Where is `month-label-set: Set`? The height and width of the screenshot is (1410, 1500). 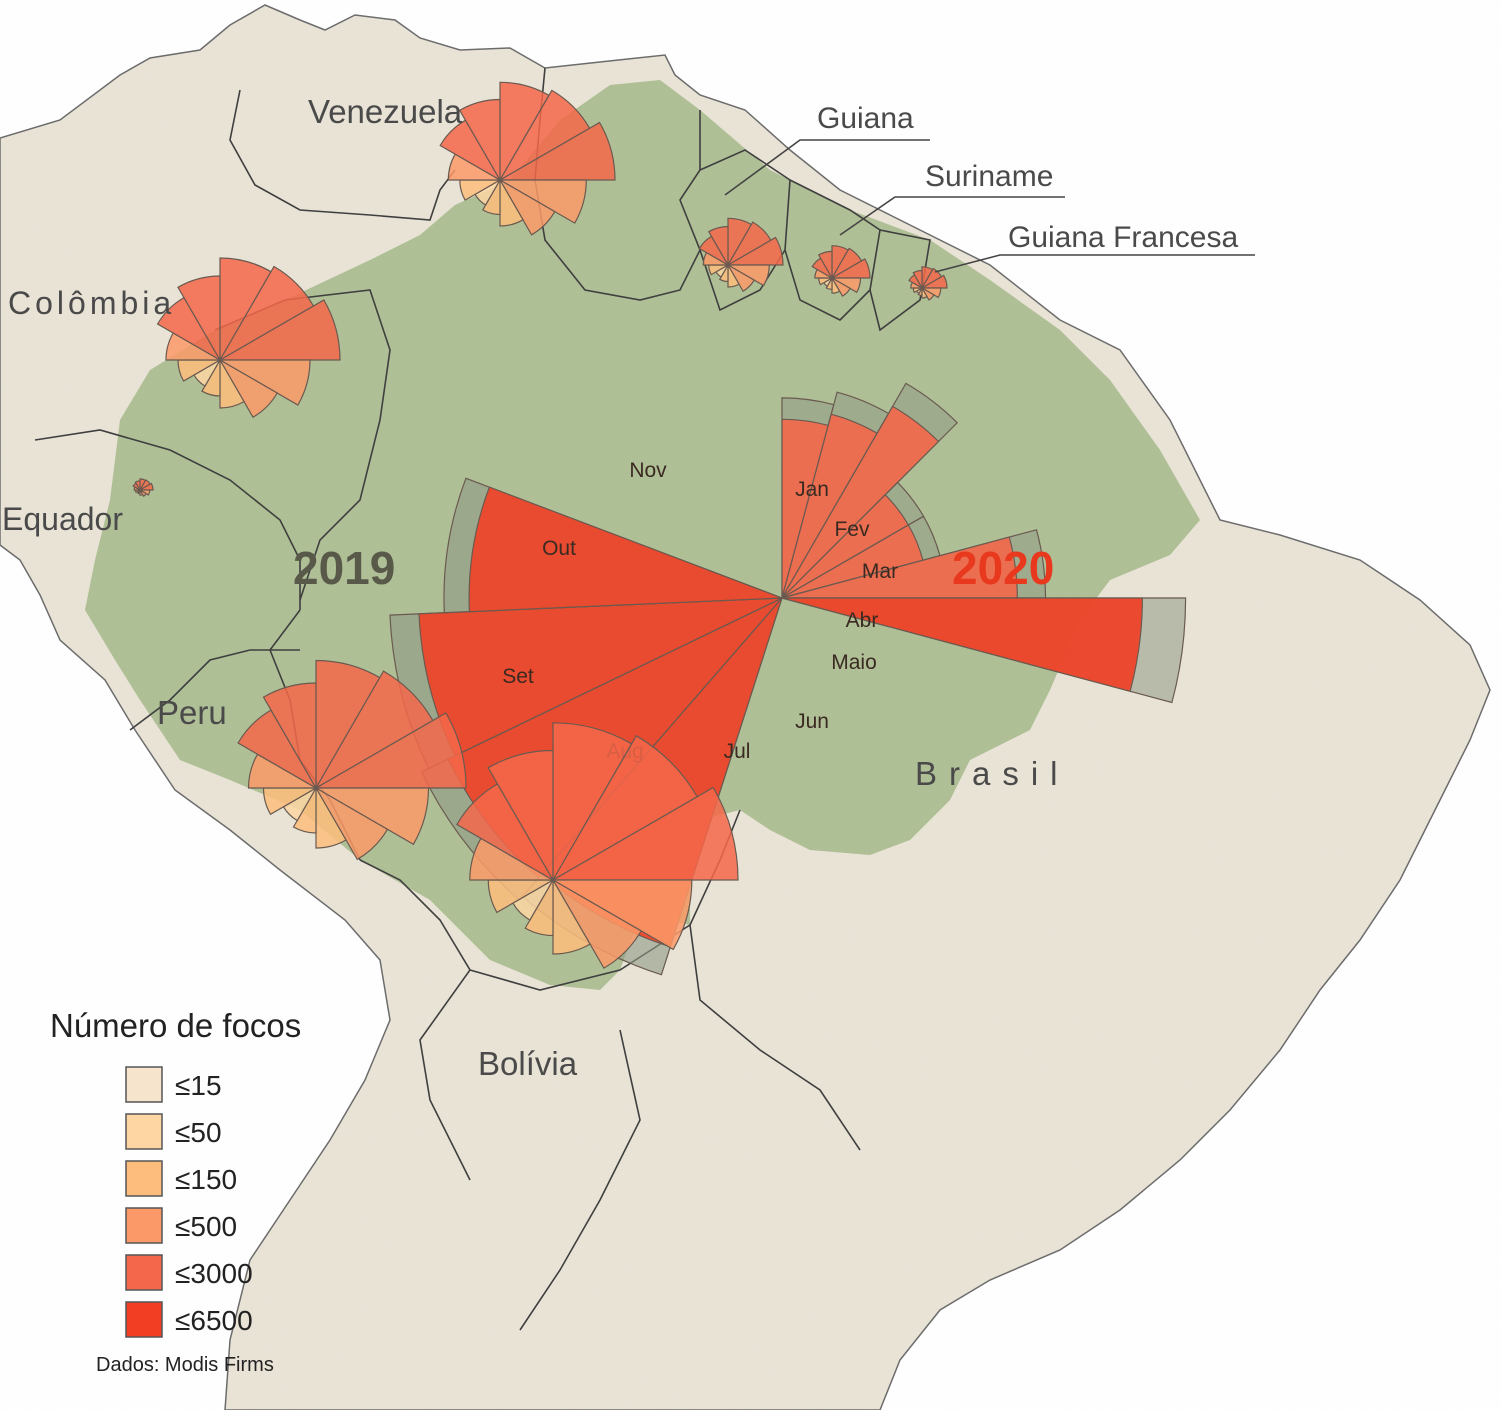 month-label-set: Set is located at coordinates (518, 676).